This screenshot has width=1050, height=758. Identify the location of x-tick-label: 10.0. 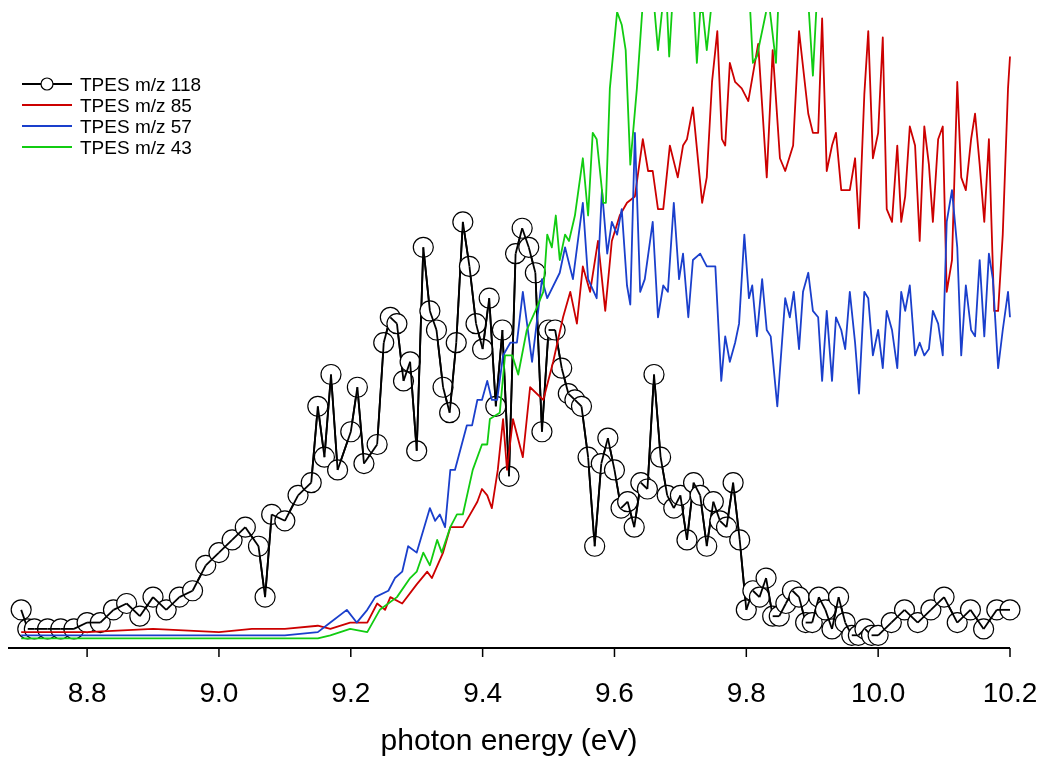
(878, 692).